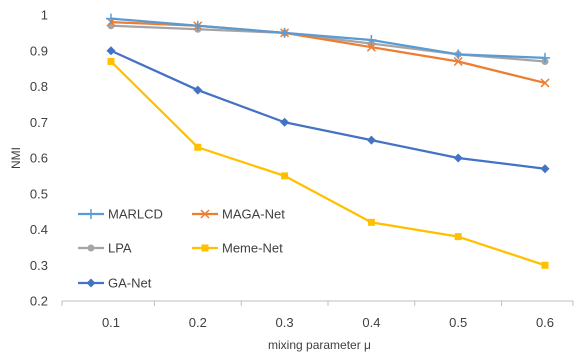 Image resolution: width=588 pixels, height=356 pixels. What do you see at coordinates (285, 322) in the screenshot?
I see `x-tick-label: 0.3` at bounding box center [285, 322].